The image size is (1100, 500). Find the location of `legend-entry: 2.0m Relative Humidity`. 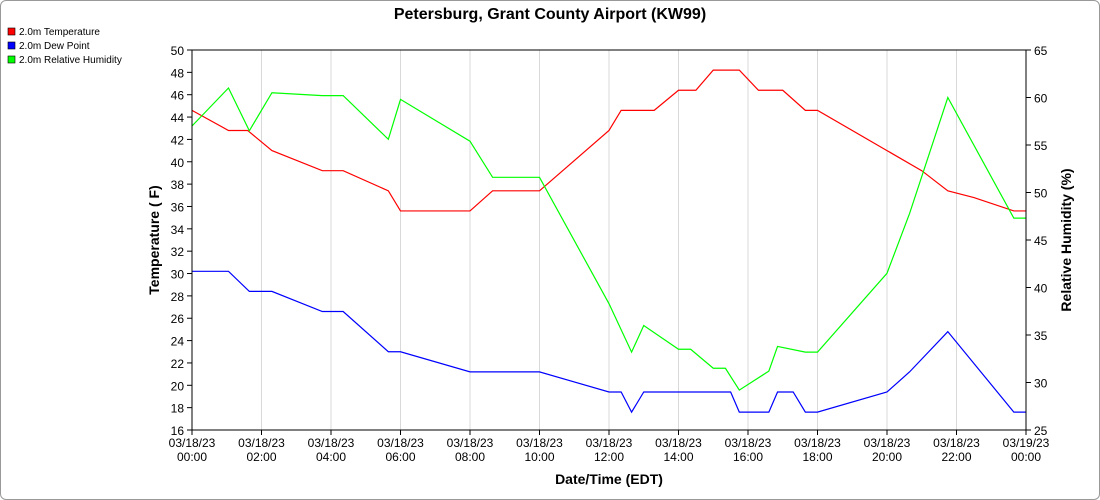

legend-entry: 2.0m Relative Humidity is located at coordinates (70, 60).